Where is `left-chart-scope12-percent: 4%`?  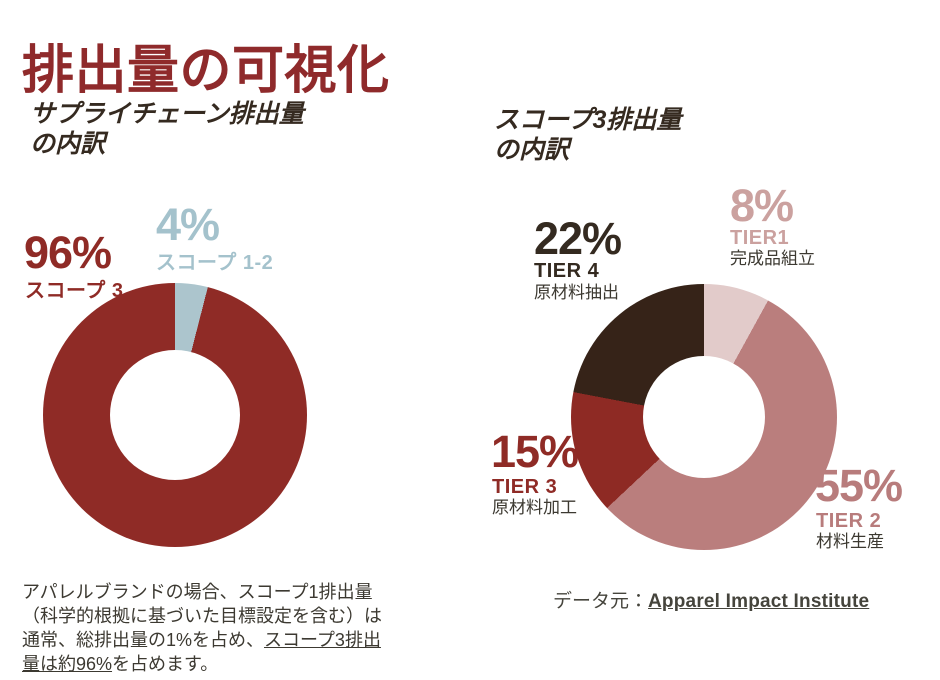 left-chart-scope12-percent: 4% is located at coordinates (188, 224).